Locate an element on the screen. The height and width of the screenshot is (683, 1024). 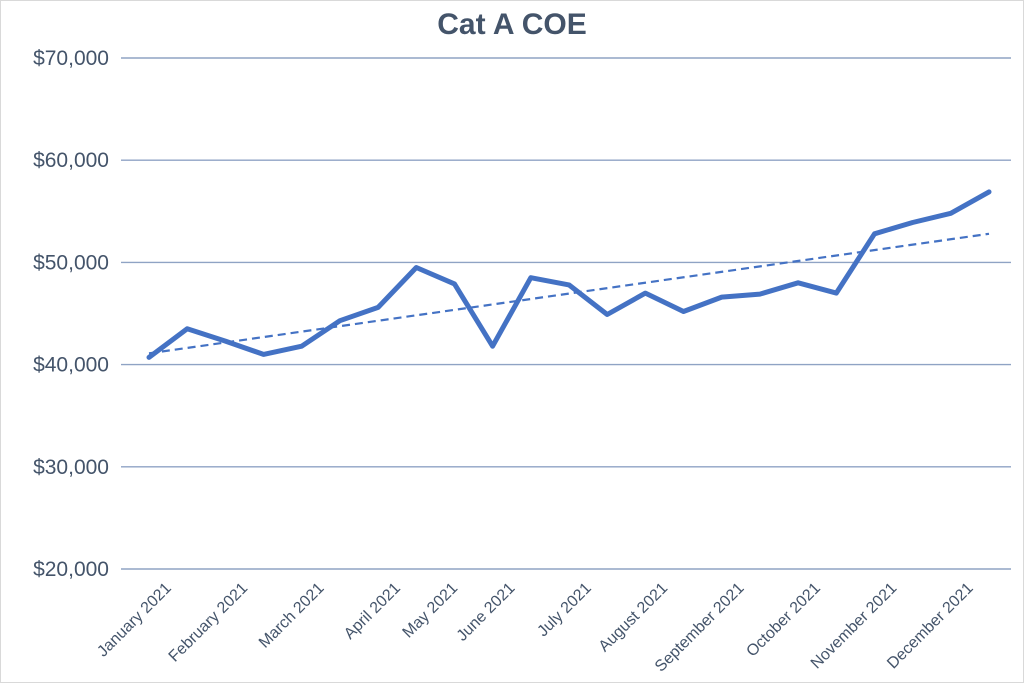
x-tick-label: February 2021 is located at coordinates (209, 623).